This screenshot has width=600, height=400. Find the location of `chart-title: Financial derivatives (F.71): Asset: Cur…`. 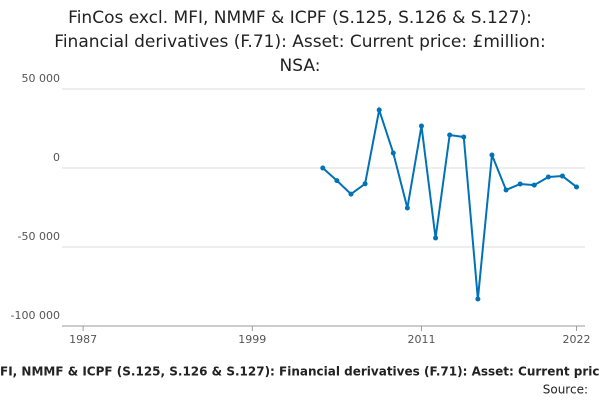

chart-title: Financial derivatives (F.71): Asset: Cur… is located at coordinates (299, 42).